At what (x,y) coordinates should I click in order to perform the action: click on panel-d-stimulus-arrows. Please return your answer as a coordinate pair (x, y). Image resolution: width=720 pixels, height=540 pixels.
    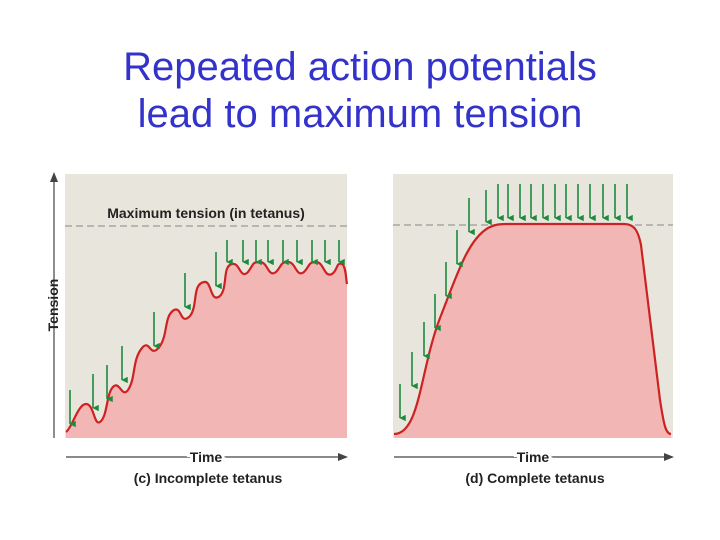
    Looking at the image, I should click on (516, 303).